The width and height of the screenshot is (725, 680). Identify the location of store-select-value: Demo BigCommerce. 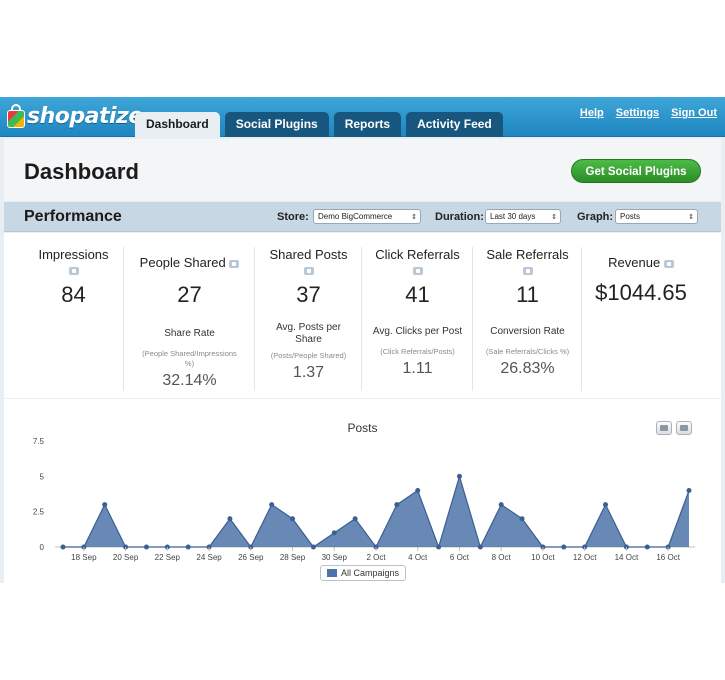
(355, 216).